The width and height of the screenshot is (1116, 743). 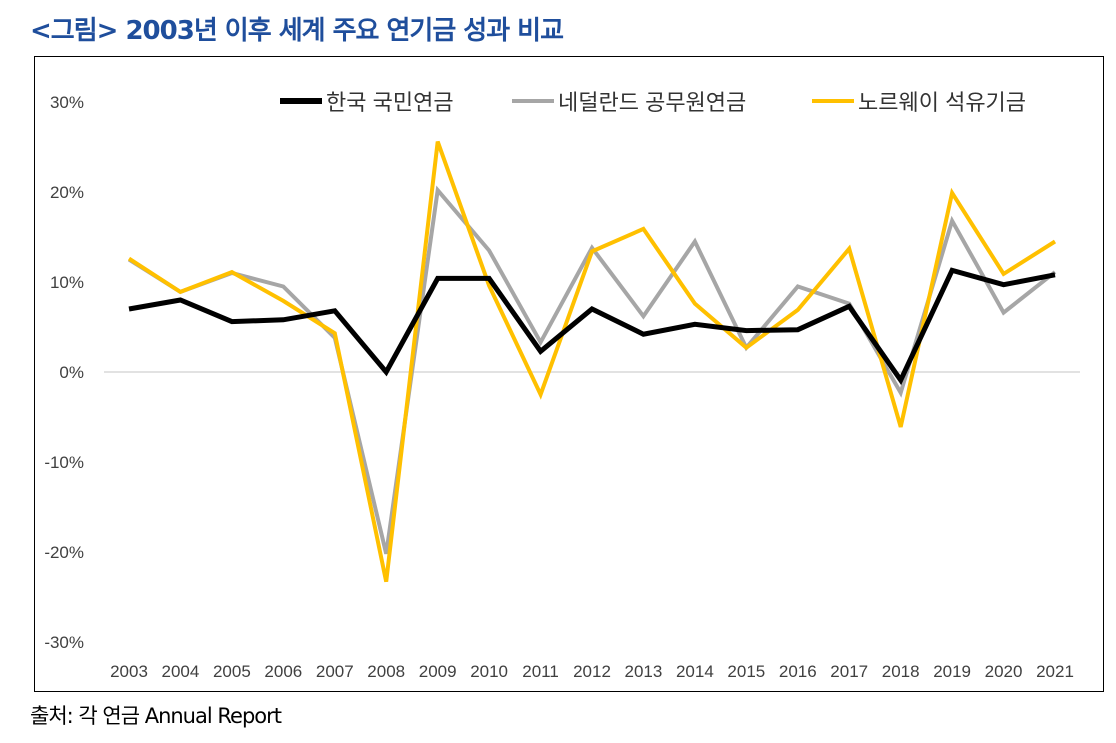 I want to click on x-tick-label: 2011, so click(x=540, y=671).